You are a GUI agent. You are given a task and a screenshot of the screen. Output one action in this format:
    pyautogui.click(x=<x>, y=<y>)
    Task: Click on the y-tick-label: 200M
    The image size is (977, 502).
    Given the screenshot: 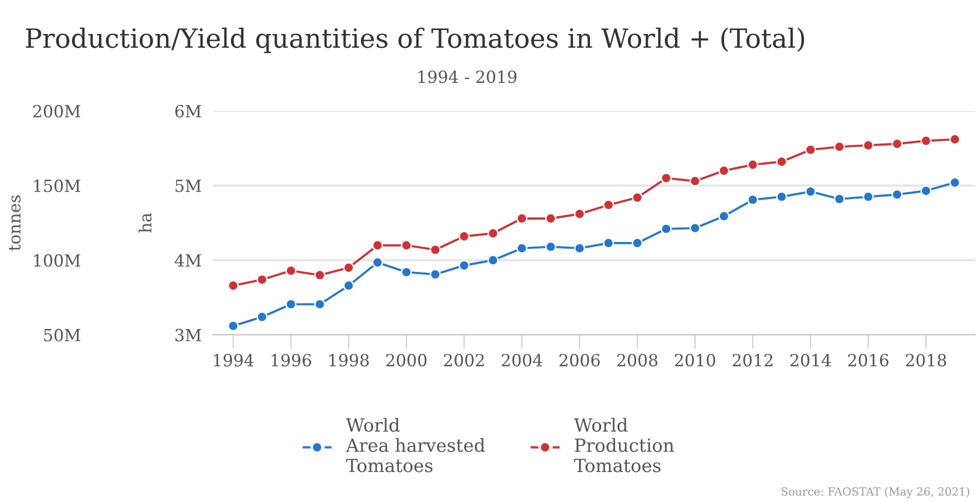 What is the action you would take?
    pyautogui.click(x=56, y=111)
    